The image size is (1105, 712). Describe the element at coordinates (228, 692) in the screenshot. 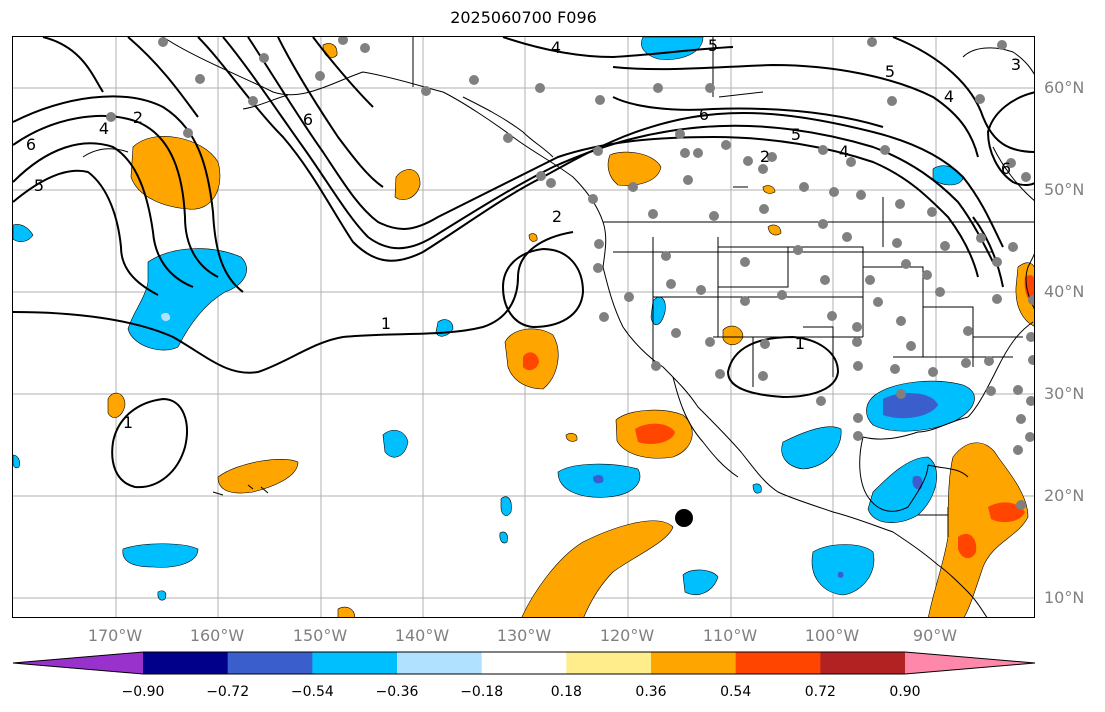

I see `colorbar-tick-label: −0.72` at that location.